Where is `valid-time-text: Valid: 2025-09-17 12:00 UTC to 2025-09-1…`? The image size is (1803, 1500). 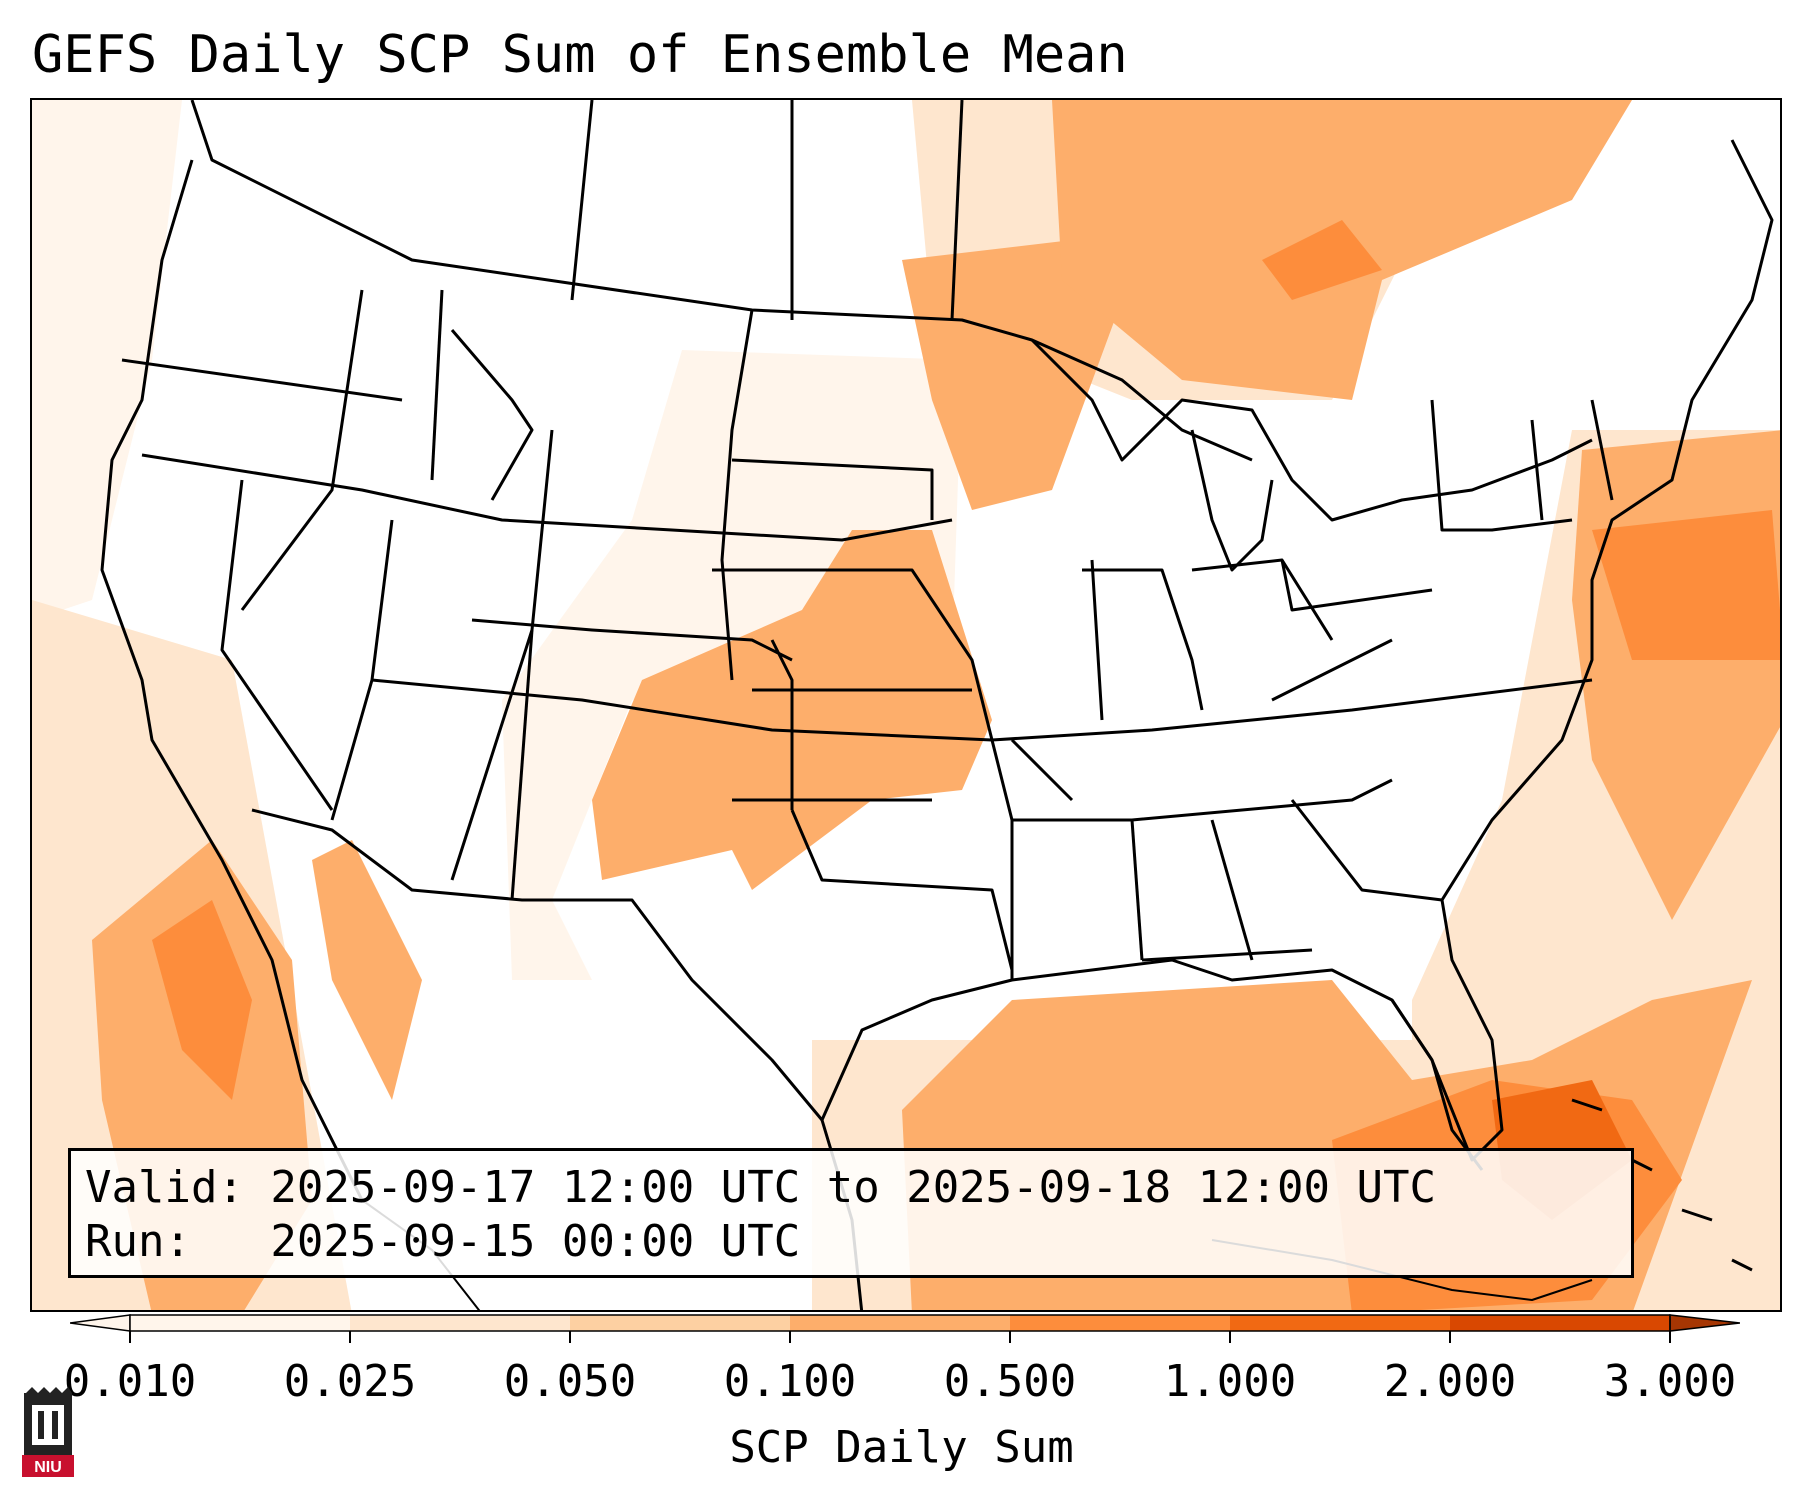 valid-time-text: Valid: 2025-09-17 12:00 UTC to 2025-09-1… is located at coordinates (761, 1187).